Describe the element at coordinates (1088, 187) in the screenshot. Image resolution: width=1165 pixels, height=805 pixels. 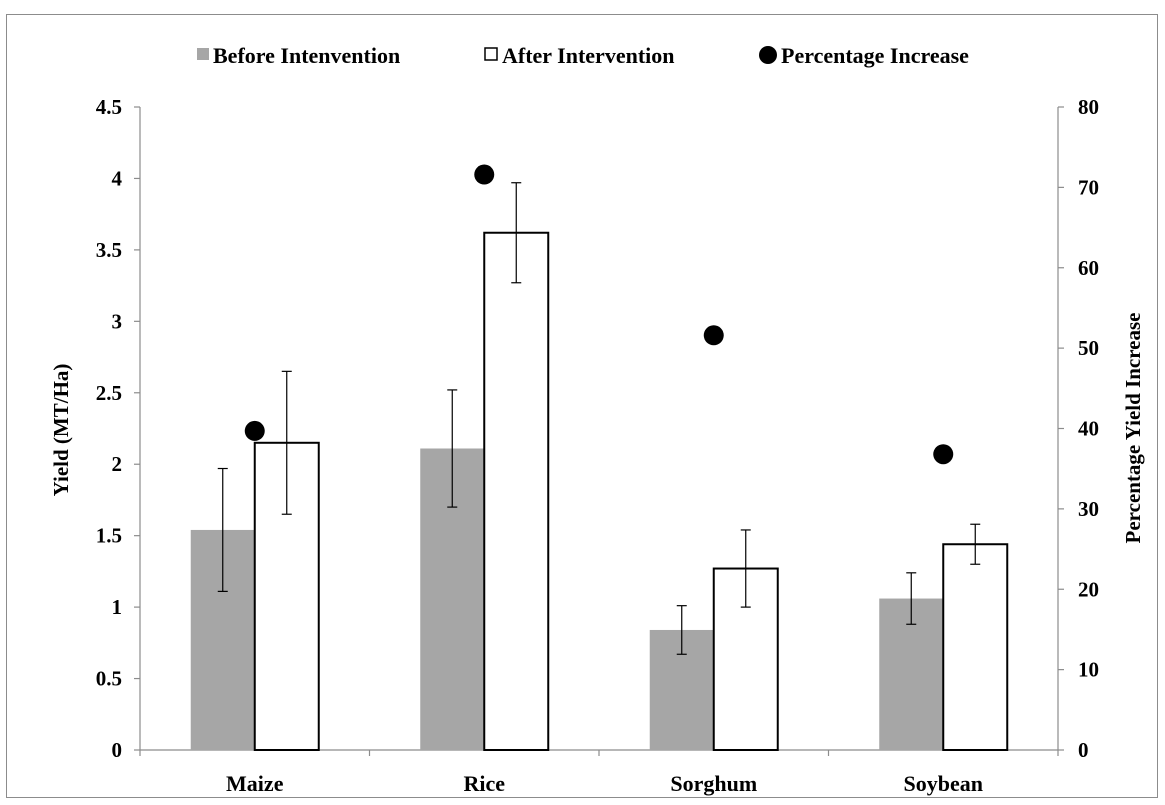
I see `y2-tick-label: 70` at that location.